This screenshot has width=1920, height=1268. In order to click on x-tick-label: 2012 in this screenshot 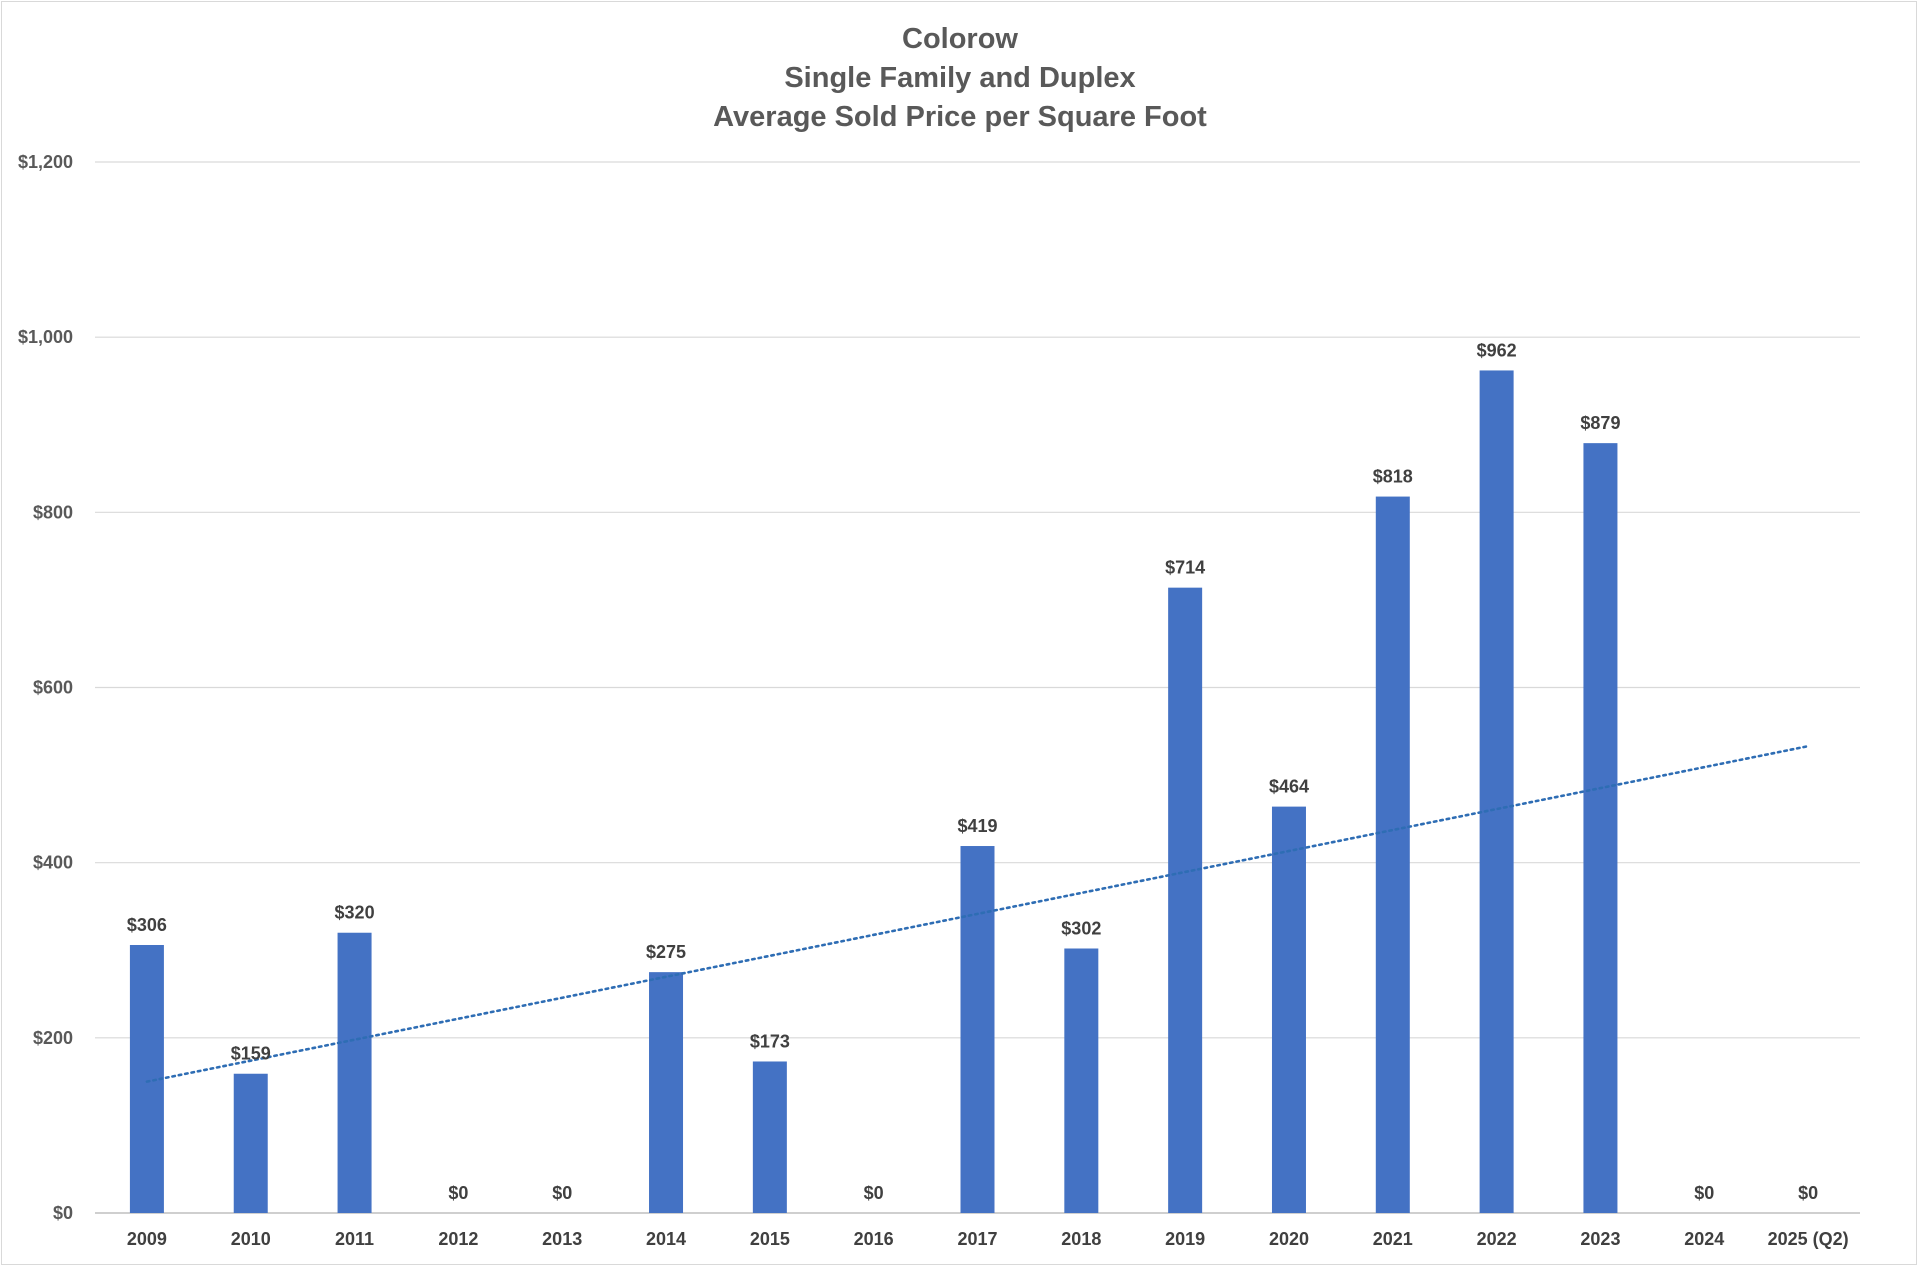, I will do `click(458, 1239)`.